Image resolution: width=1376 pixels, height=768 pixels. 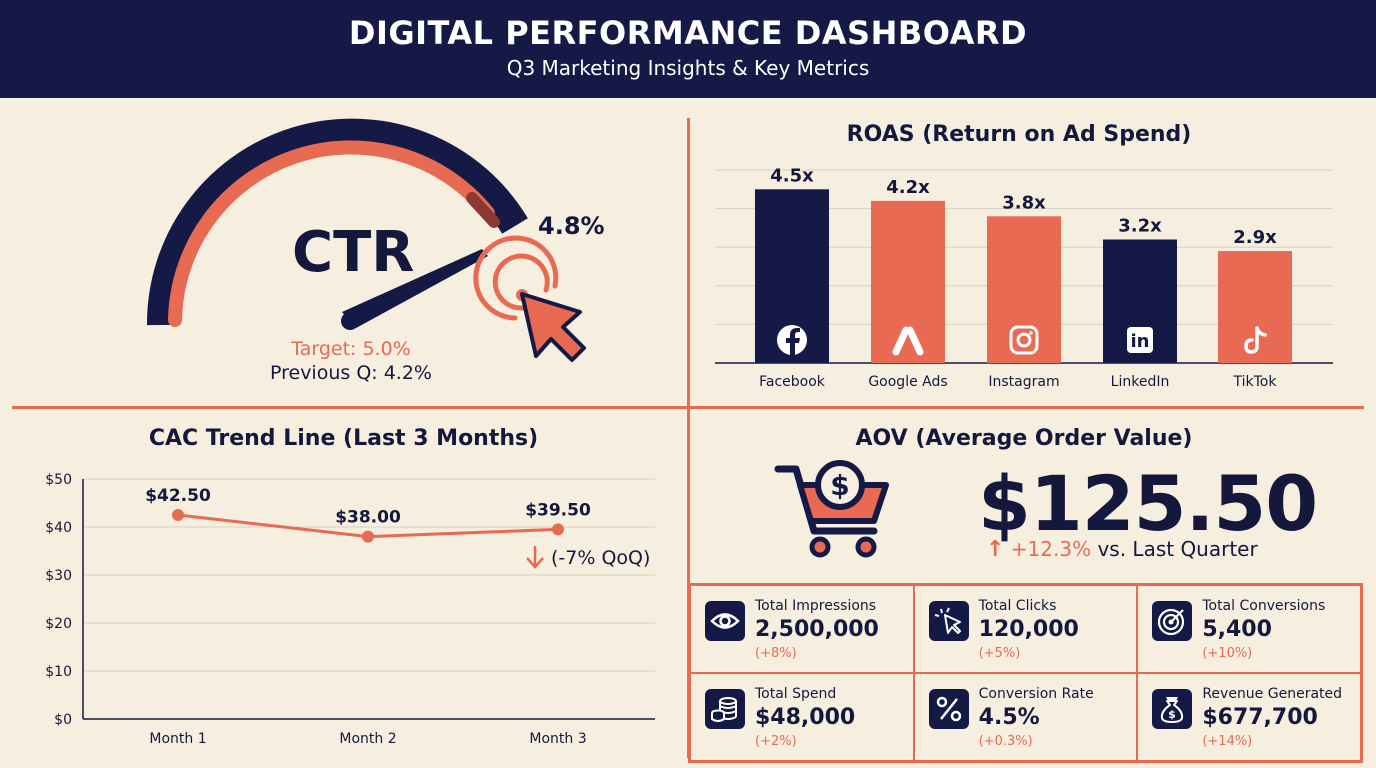 I want to click on ctr-value: 4.8%, so click(x=571, y=226).